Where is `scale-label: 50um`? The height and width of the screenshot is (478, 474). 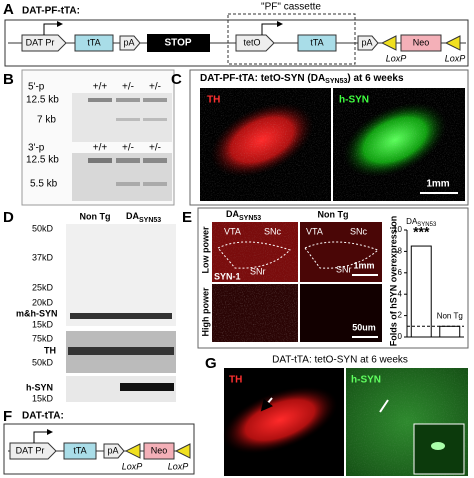 scale-label: 50um is located at coordinates (364, 327).